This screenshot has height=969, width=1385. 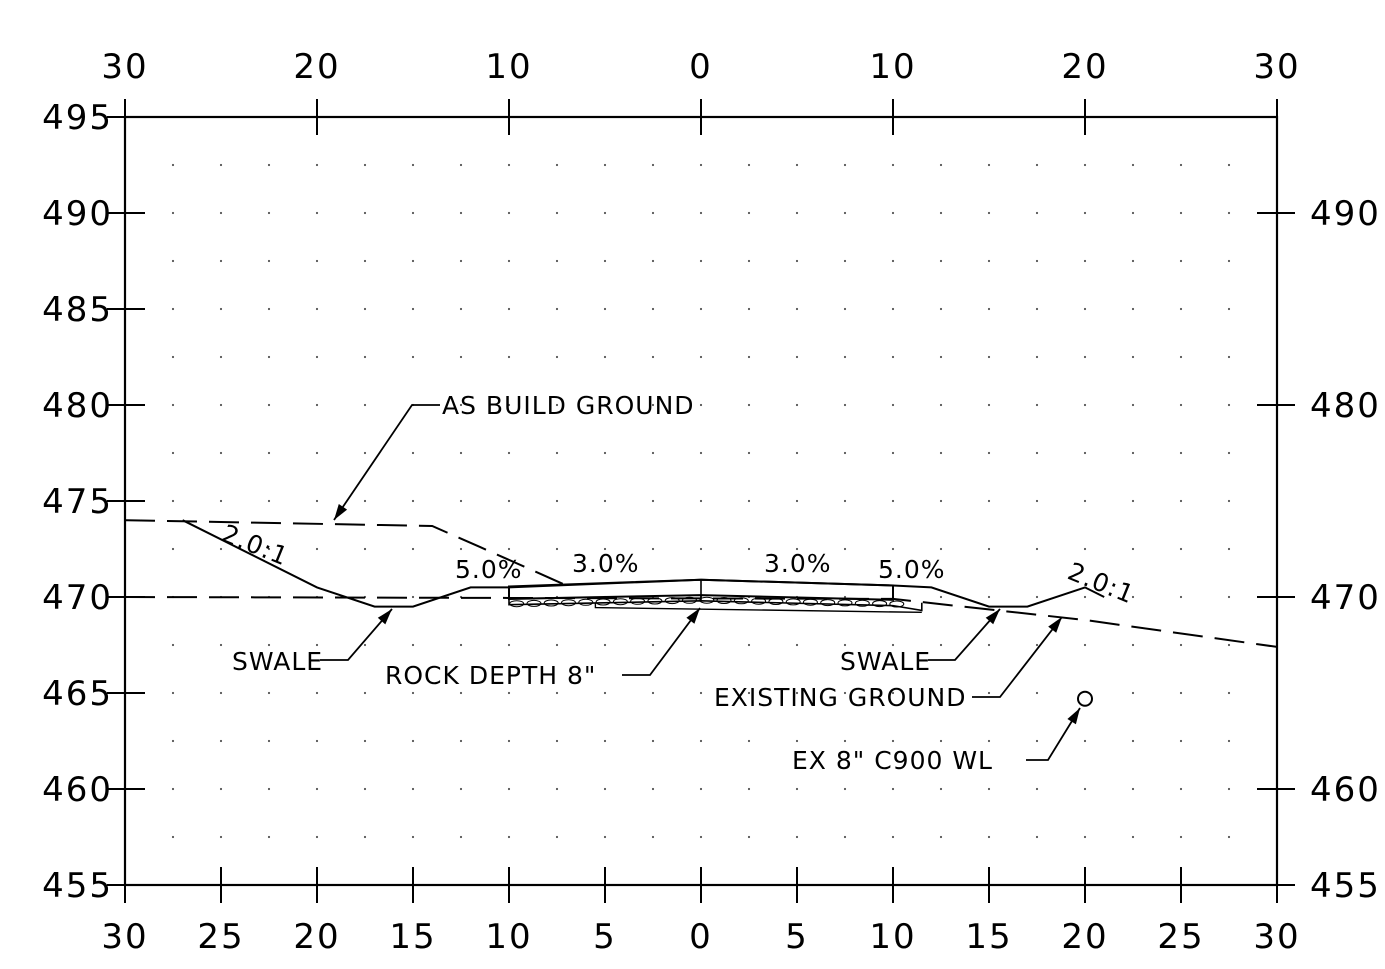 I want to click on existing-ground-leader-arrowhead, so click(x=1055, y=625).